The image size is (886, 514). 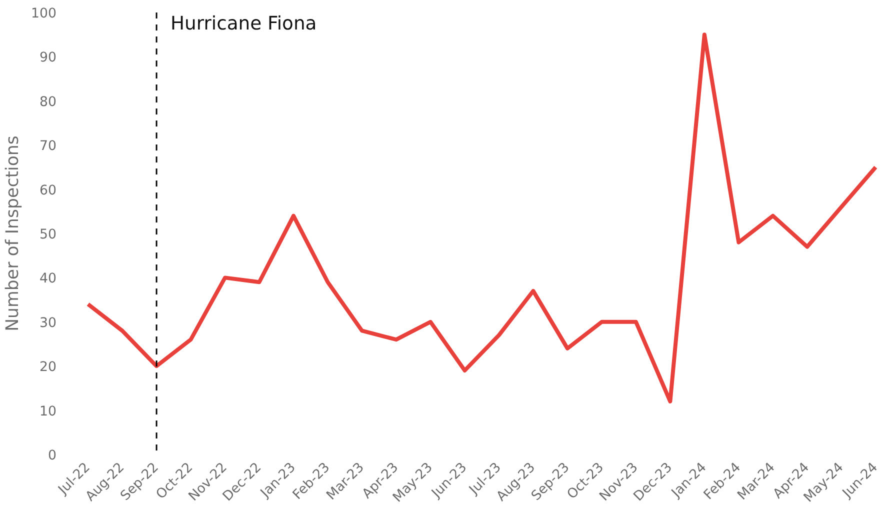 I want to click on y-tick-label: 100, so click(x=44, y=14).